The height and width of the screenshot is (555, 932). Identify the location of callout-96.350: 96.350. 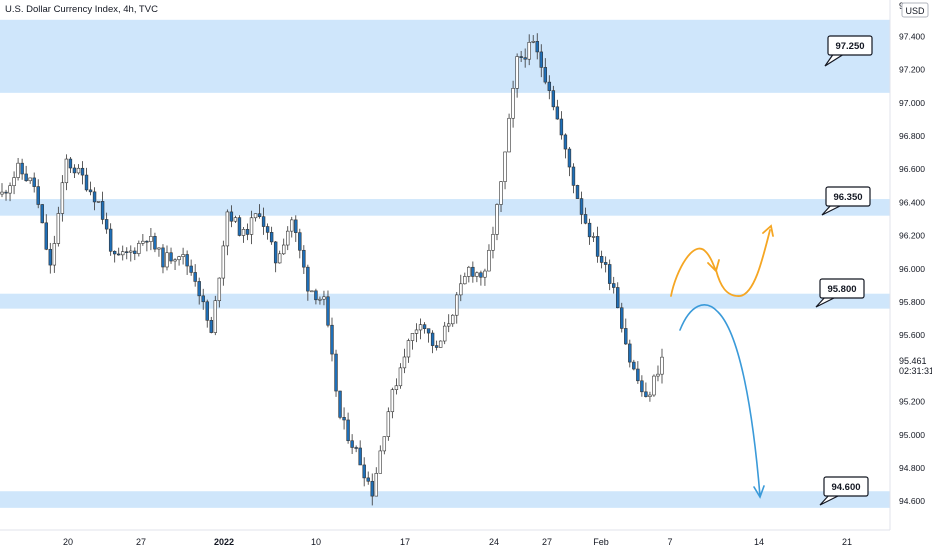
(846, 201).